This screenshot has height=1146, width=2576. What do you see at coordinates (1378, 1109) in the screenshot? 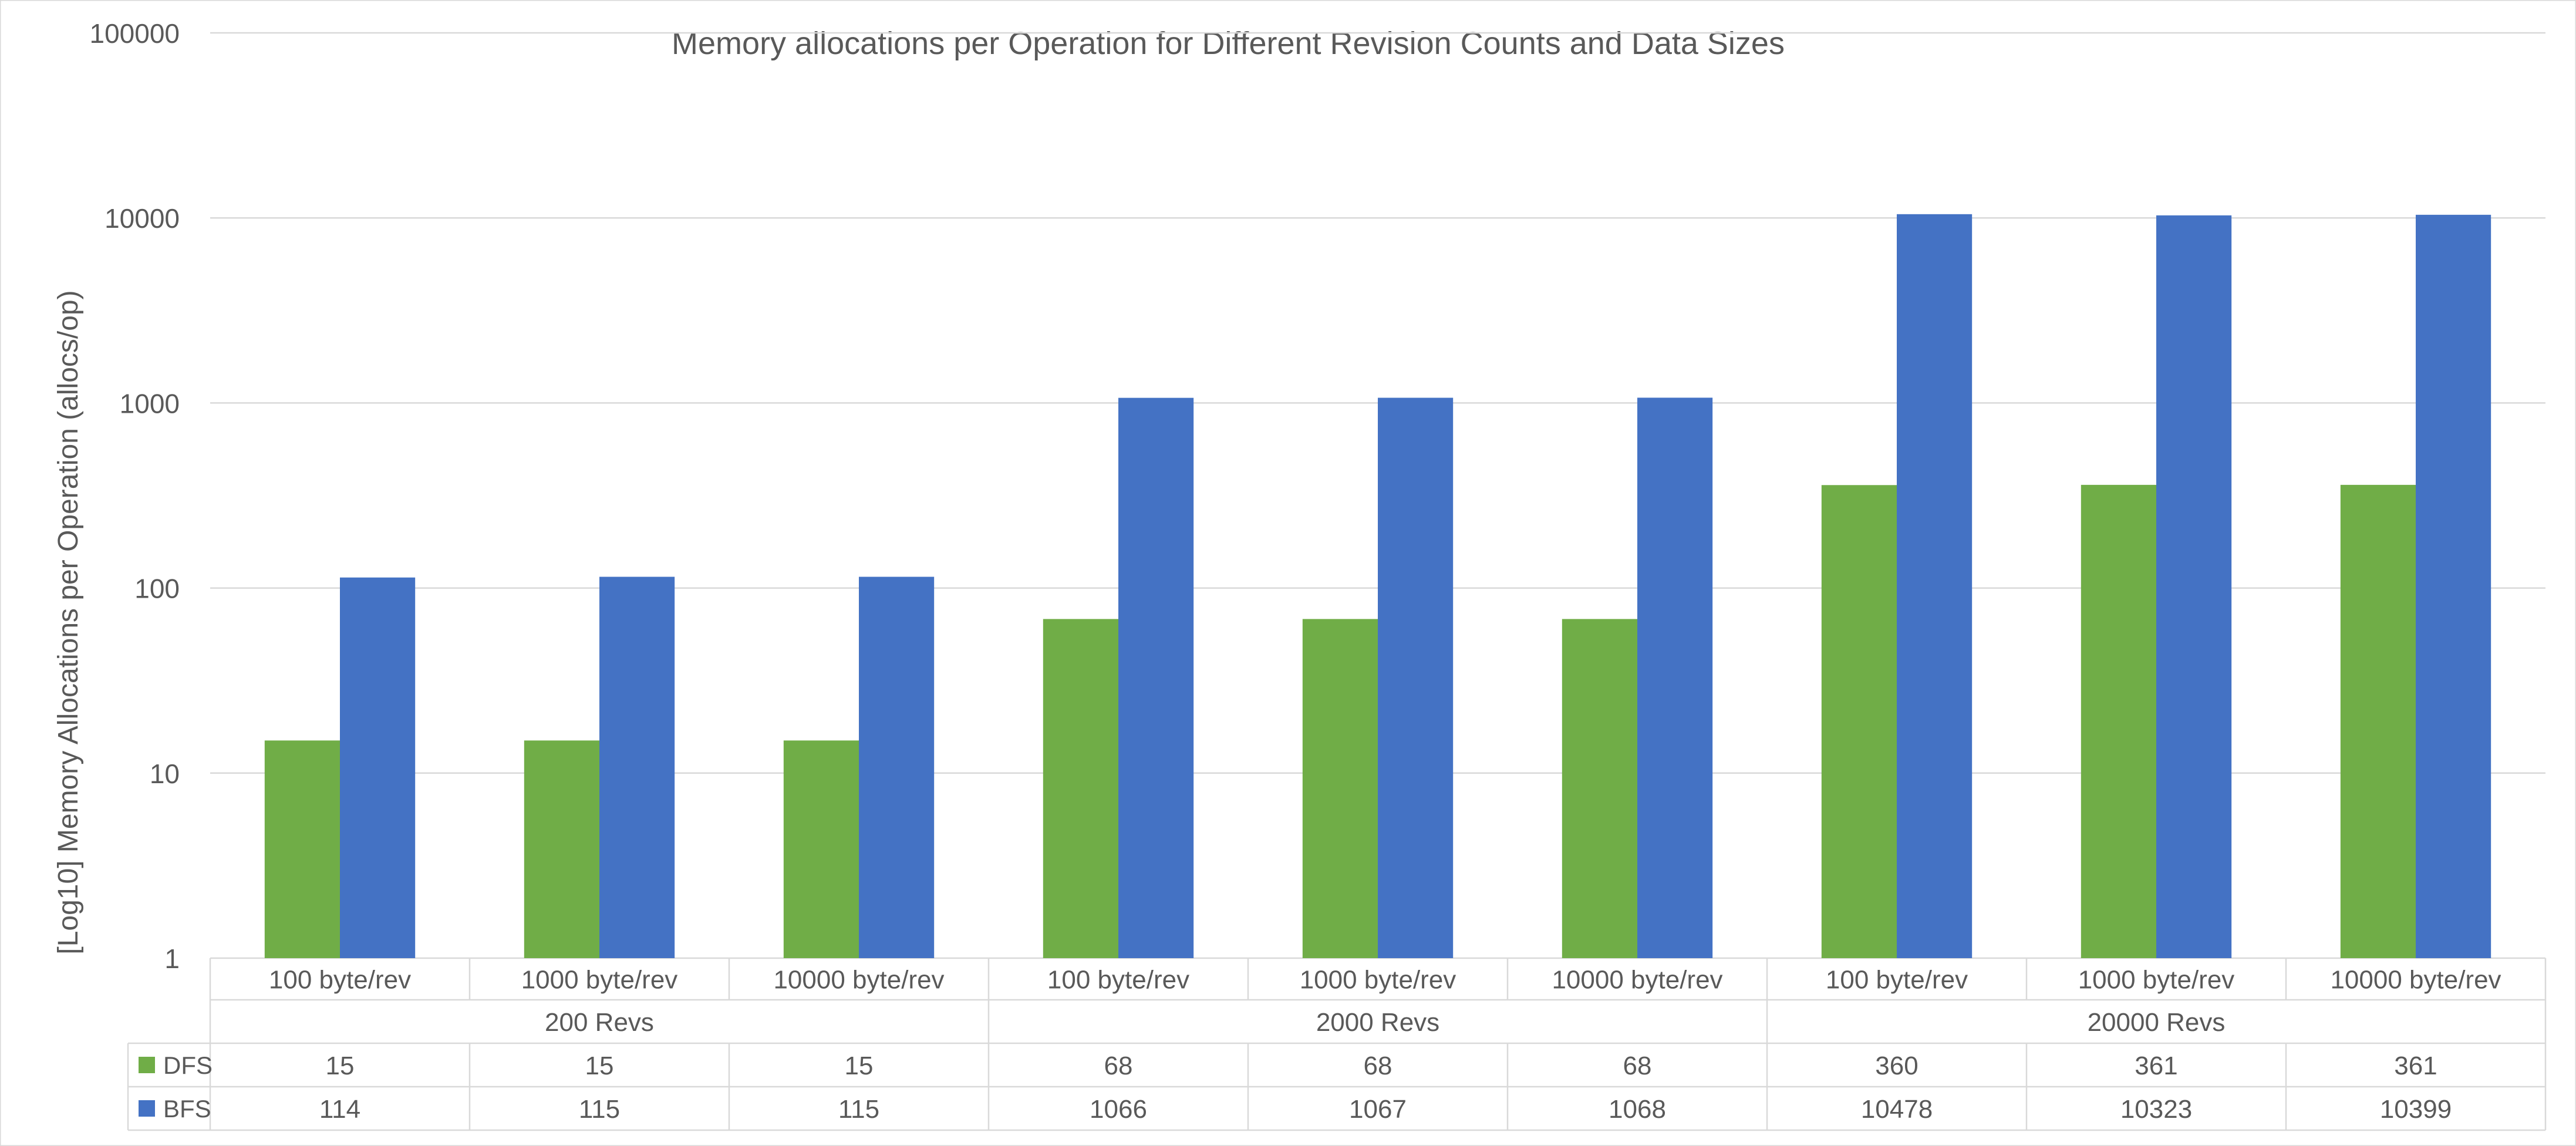
I see `data-label: 1067` at bounding box center [1378, 1109].